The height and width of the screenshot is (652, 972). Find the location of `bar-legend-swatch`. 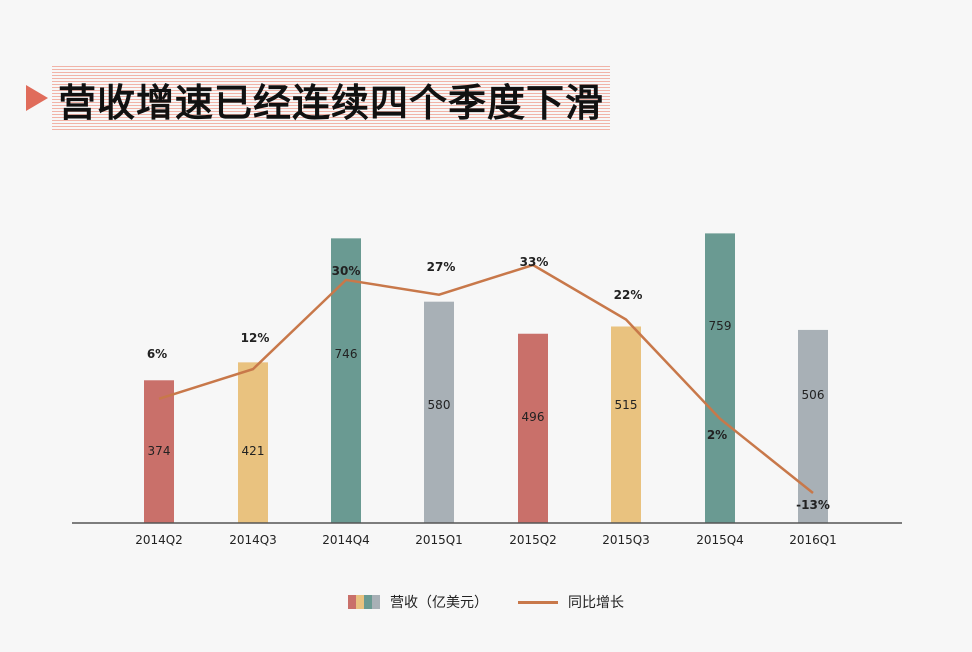

bar-legend-swatch is located at coordinates (364, 602).